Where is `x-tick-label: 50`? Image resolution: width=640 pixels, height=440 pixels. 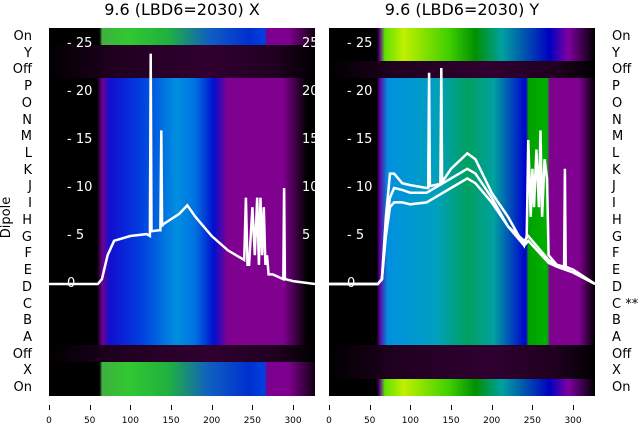 x-tick-label: 50 is located at coordinates (89, 421).